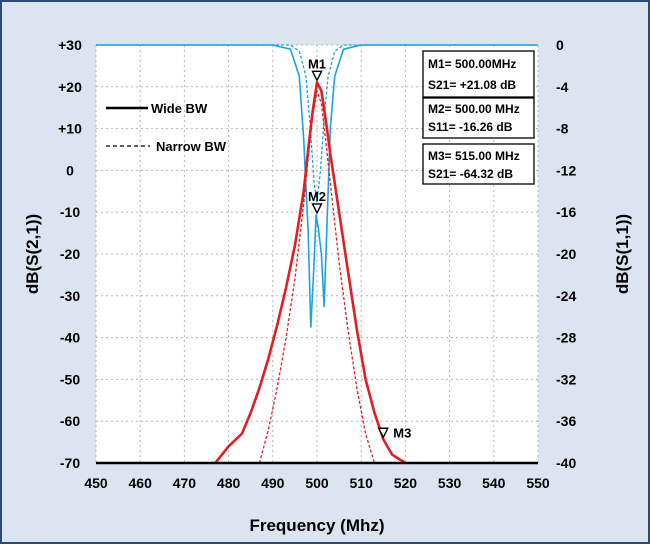  What do you see at coordinates (70, 338) in the screenshot?
I see `y-left-tick-label: -40` at bounding box center [70, 338].